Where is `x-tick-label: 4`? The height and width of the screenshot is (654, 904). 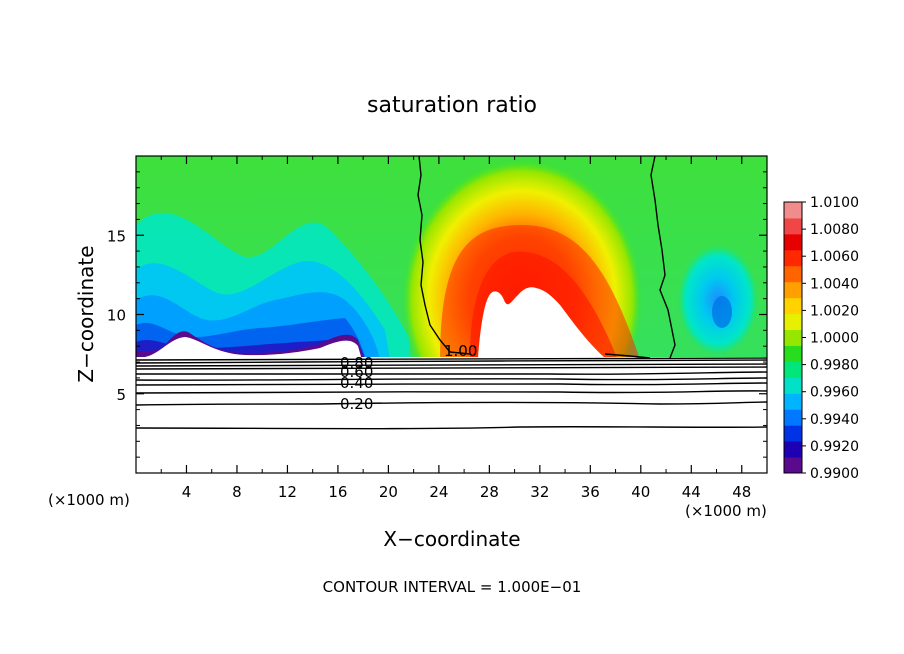 x-tick-label: 4 is located at coordinates (187, 492).